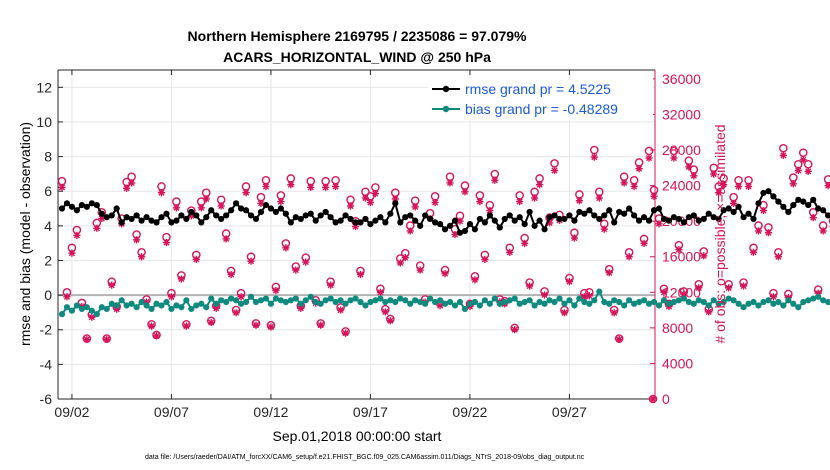 The image size is (830, 470). What do you see at coordinates (469, 412) in the screenshot?
I see `x-tick-label: 09/22` at bounding box center [469, 412].